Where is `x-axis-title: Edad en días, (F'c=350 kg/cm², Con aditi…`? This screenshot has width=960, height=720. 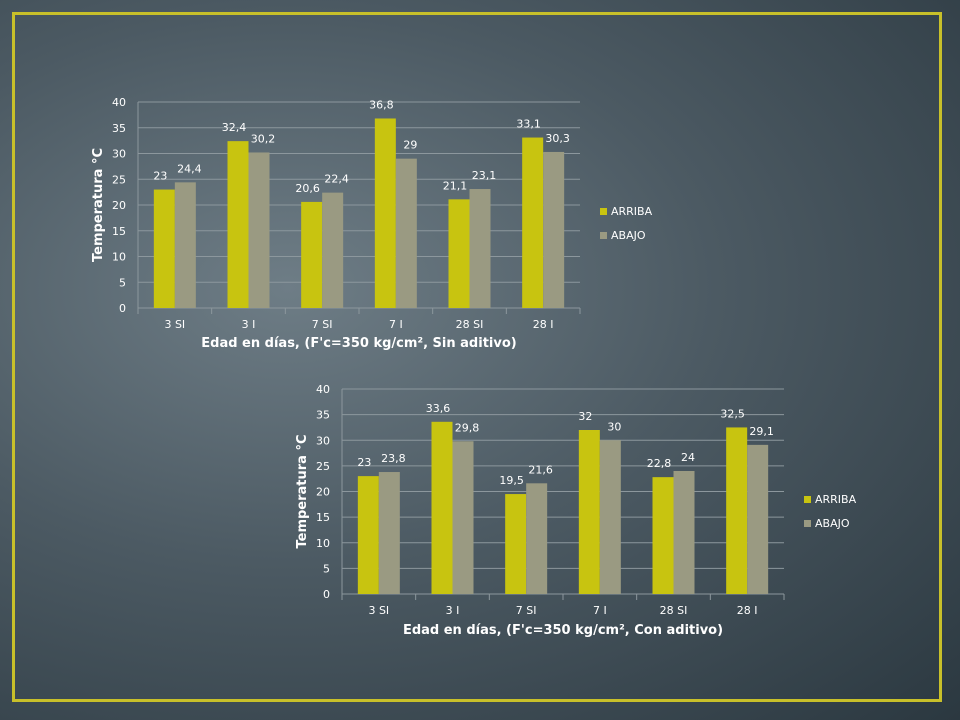 x-axis-title: Edad en días, (F'c=350 kg/cm², Con aditi… is located at coordinates (563, 630).